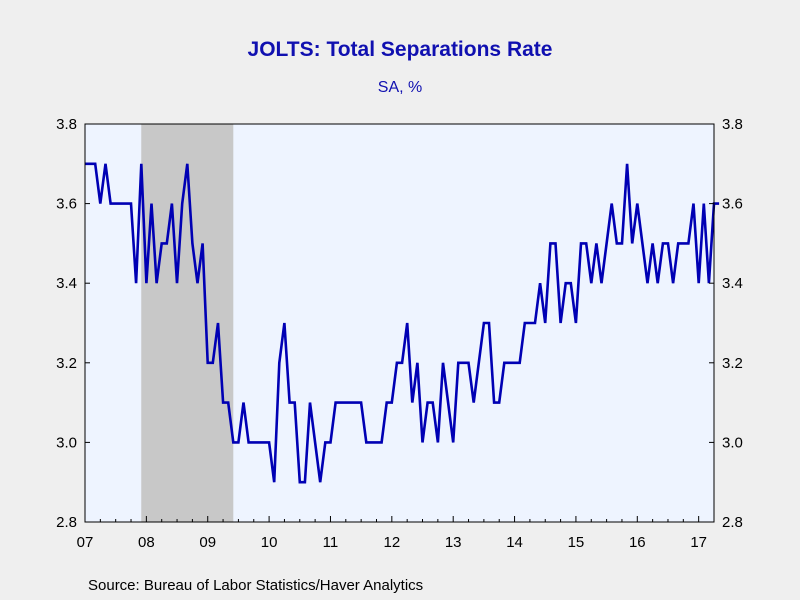  What do you see at coordinates (698, 542) in the screenshot?
I see `x-tick-label: 17` at bounding box center [698, 542].